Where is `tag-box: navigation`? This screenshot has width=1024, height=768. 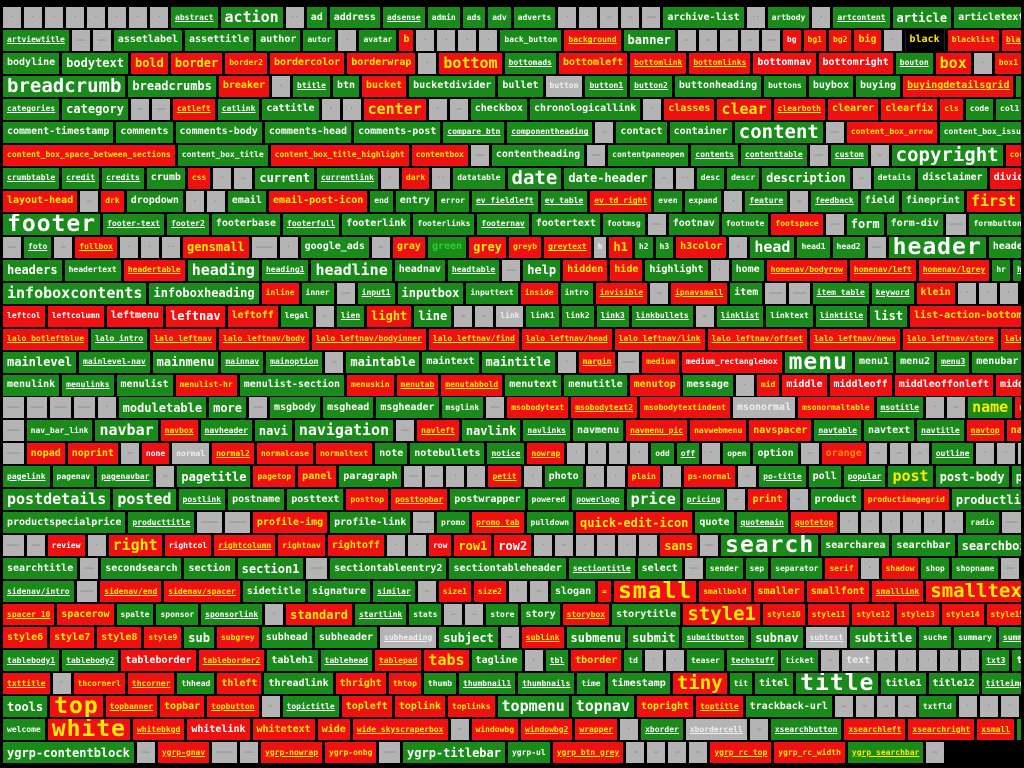
tag-box: navigation is located at coordinates (344, 431).